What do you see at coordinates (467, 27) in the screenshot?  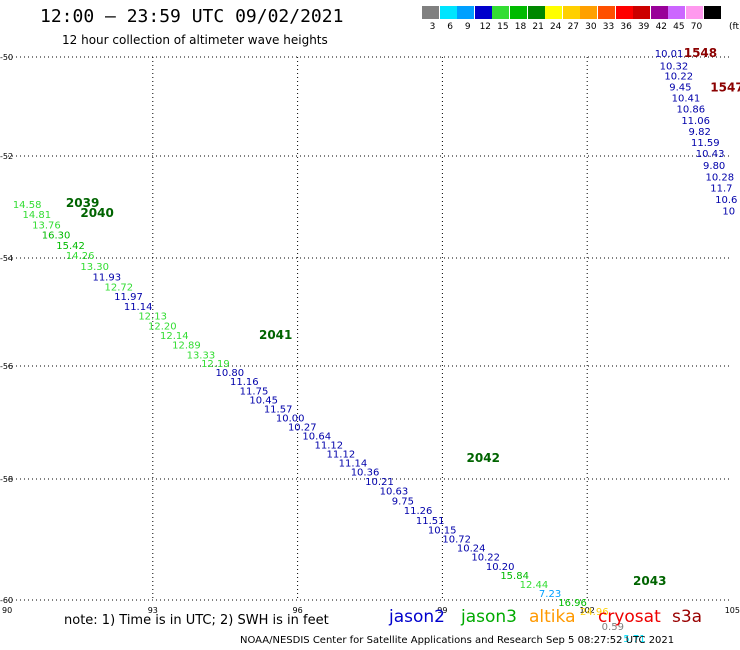 I see `color-scale-label: 9` at bounding box center [467, 27].